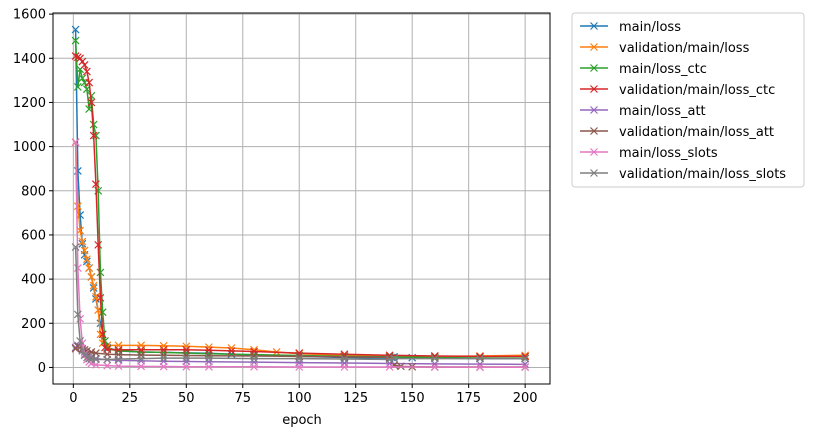 The image size is (814, 436). I want to click on x-tick-label: 75, so click(242, 398).